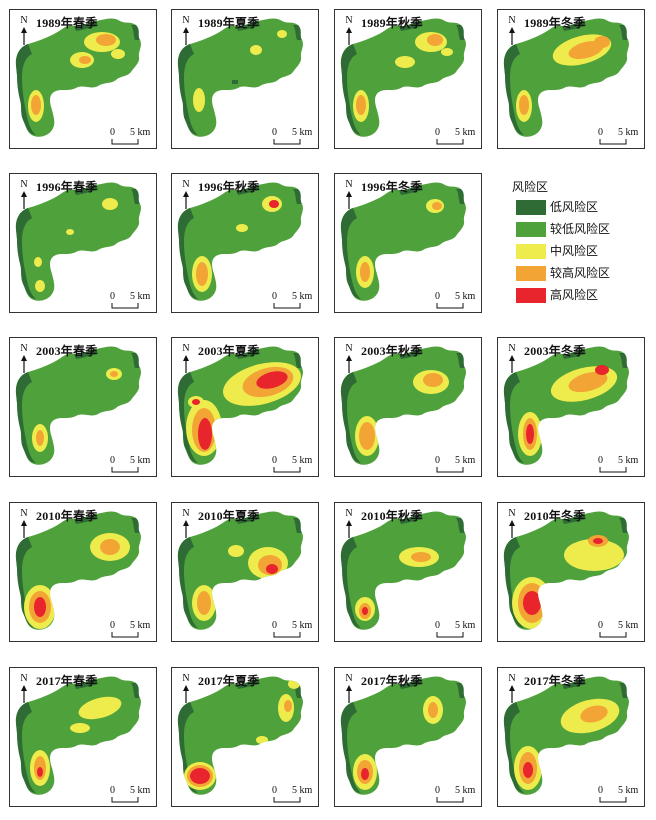  I want to click on panel-title: 1996年春季, so click(67, 187).